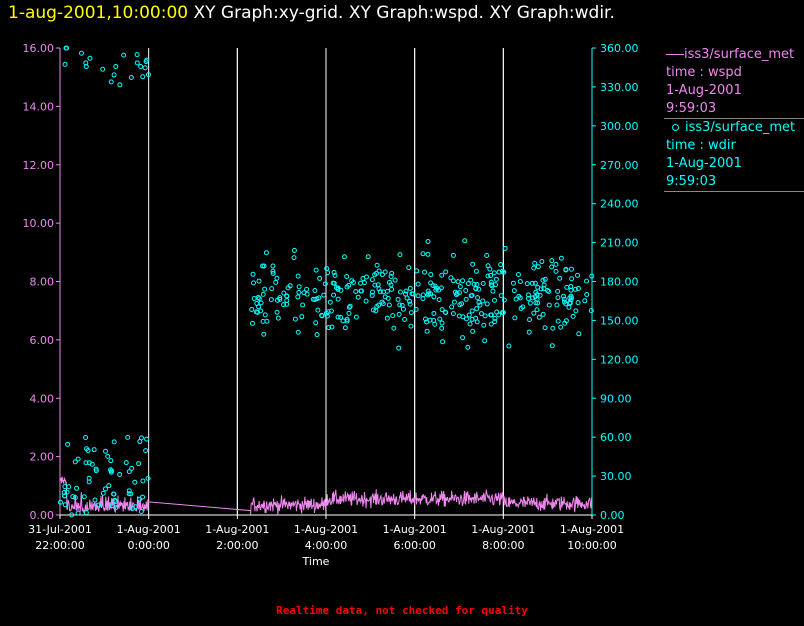 This screenshot has height=626, width=804. What do you see at coordinates (740, 127) in the screenshot?
I see `legend-wdir-name: iss3/surface_met` at bounding box center [740, 127].